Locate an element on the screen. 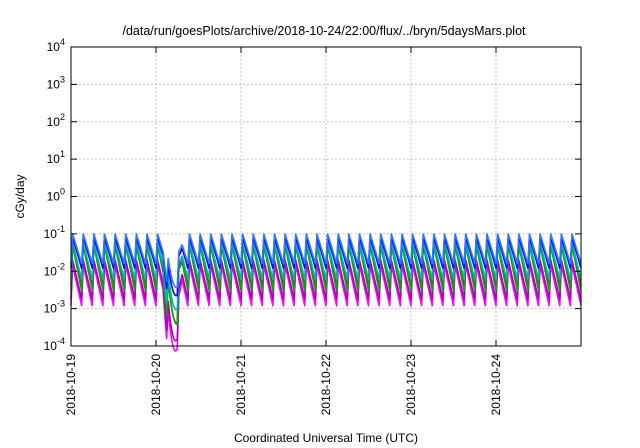 The width and height of the screenshot is (640, 448). y-tick-label: 10³ is located at coordinates (56, 82).